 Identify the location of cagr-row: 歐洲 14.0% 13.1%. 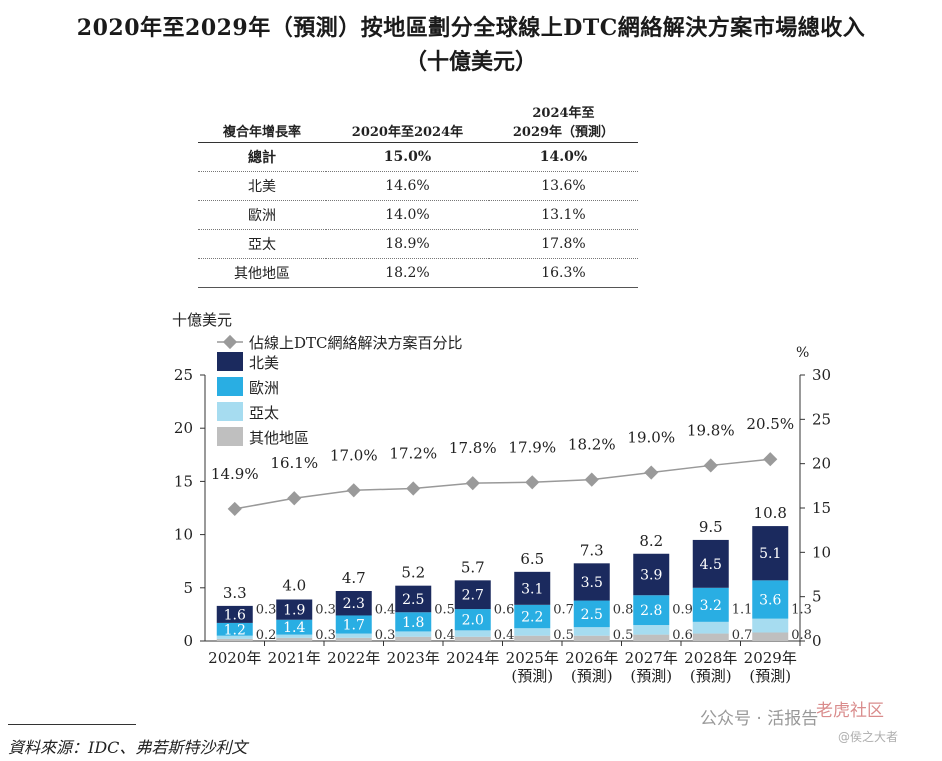
(418, 215).